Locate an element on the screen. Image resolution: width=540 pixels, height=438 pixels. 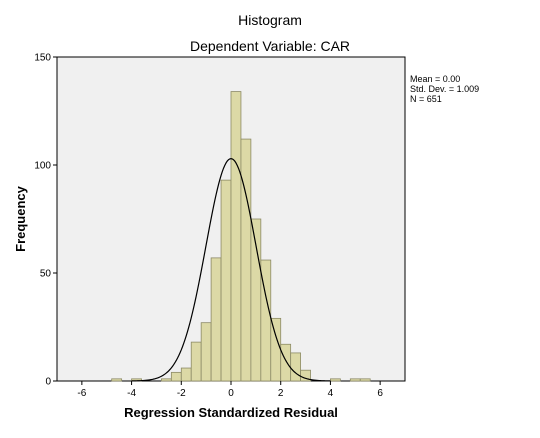
y-tick-label: 0 is located at coordinates (48, 382).